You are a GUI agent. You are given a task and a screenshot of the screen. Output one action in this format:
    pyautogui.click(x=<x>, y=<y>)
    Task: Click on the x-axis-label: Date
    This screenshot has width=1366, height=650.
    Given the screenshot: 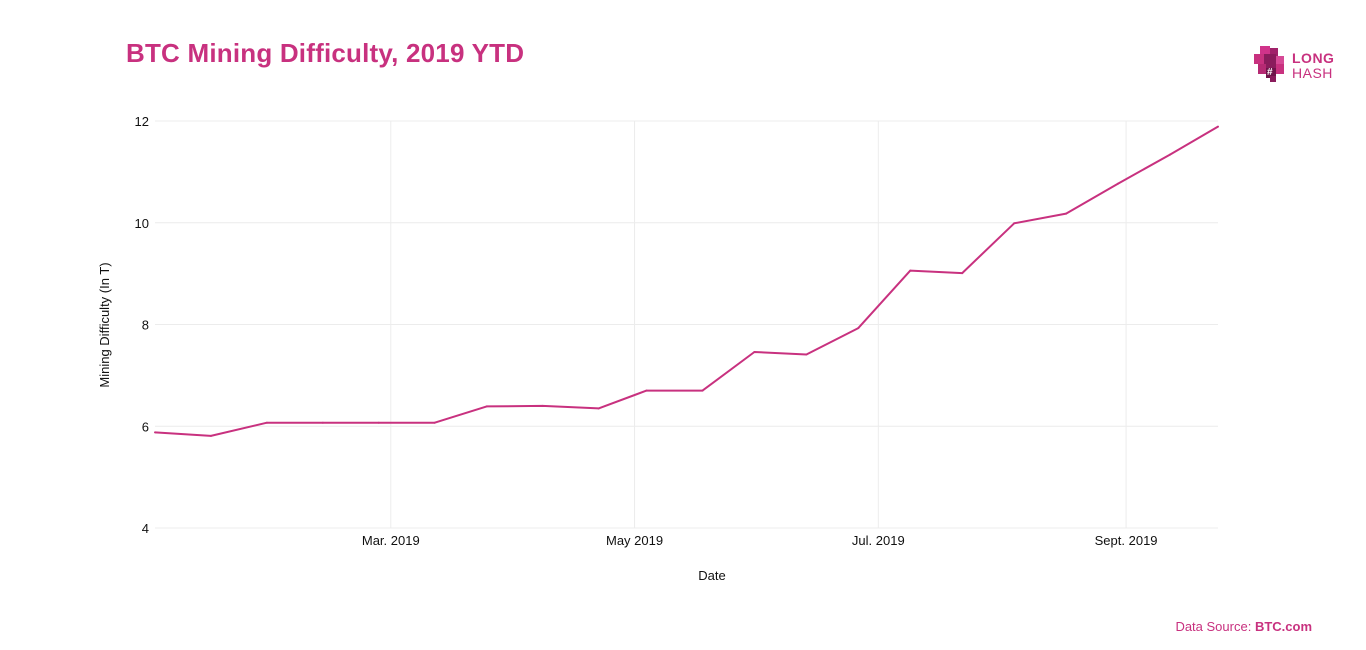 What is the action you would take?
    pyautogui.click(x=711, y=575)
    